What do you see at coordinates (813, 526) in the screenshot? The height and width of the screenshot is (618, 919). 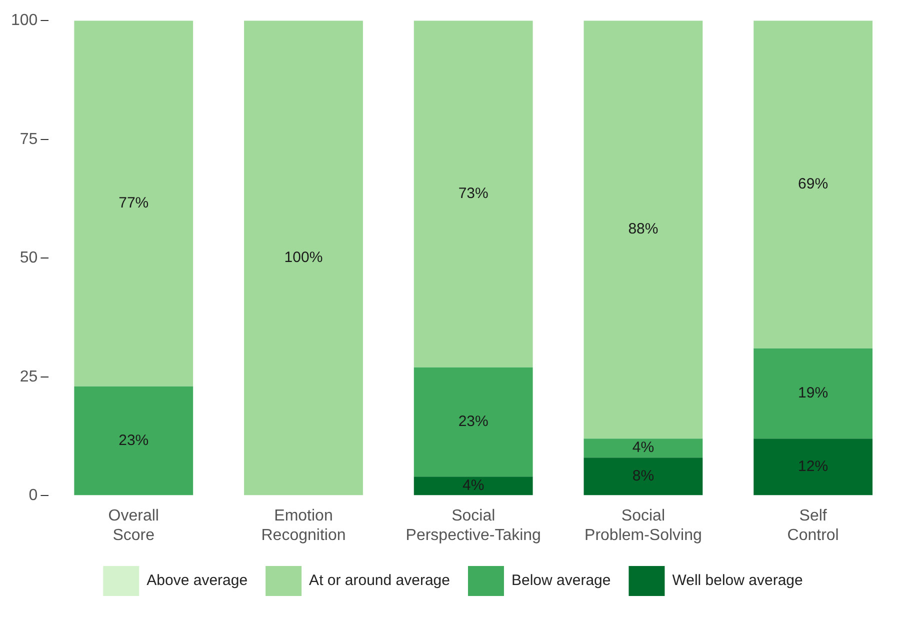 I see `x-tick-label: Self Control` at bounding box center [813, 526].